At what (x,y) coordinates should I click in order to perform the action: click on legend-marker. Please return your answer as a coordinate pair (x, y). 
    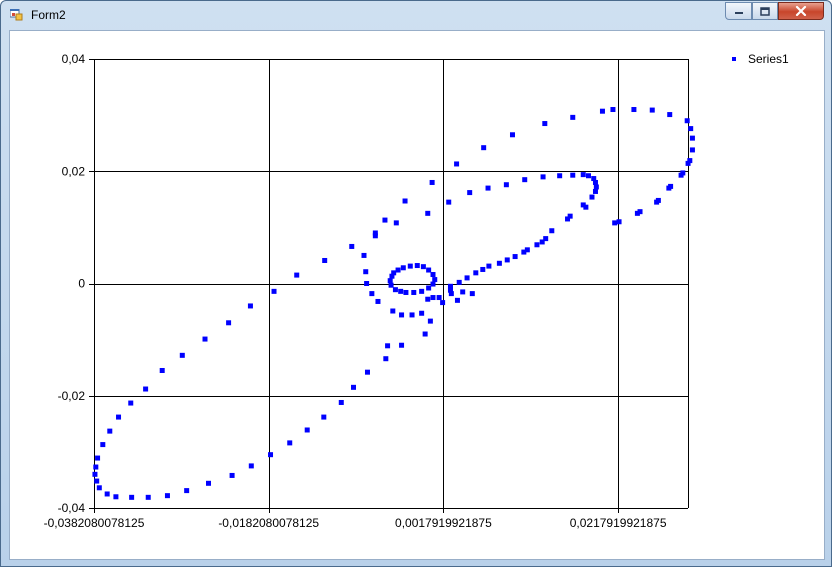
    Looking at the image, I should click on (734, 59).